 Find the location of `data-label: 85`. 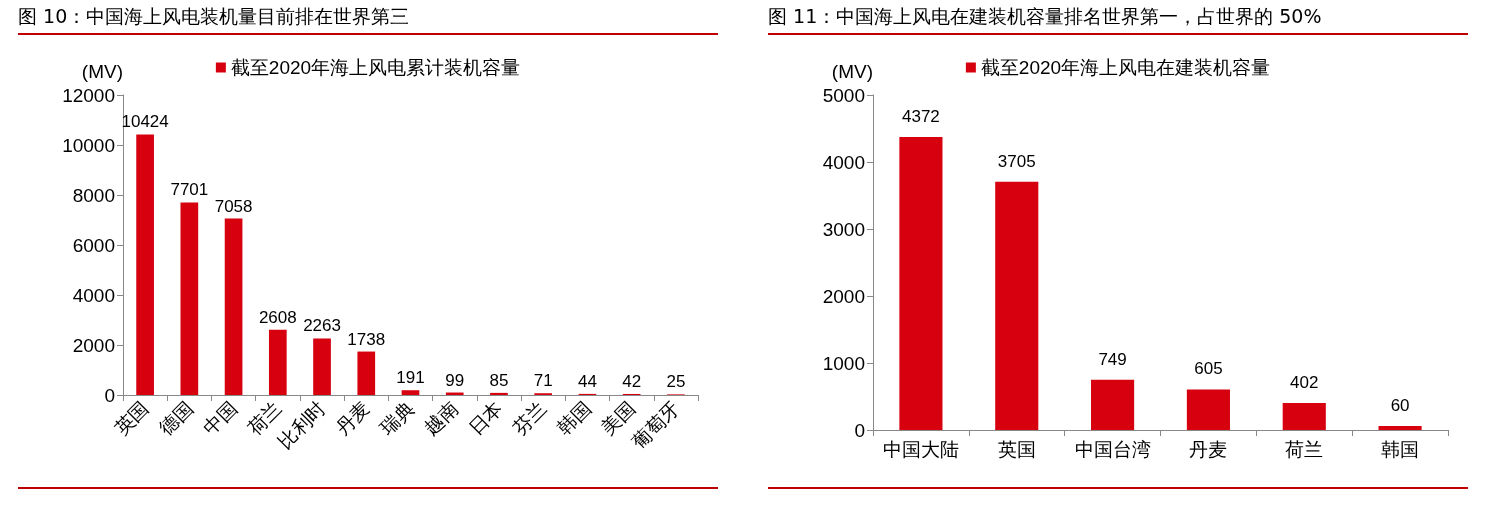

data-label: 85 is located at coordinates (499, 380).